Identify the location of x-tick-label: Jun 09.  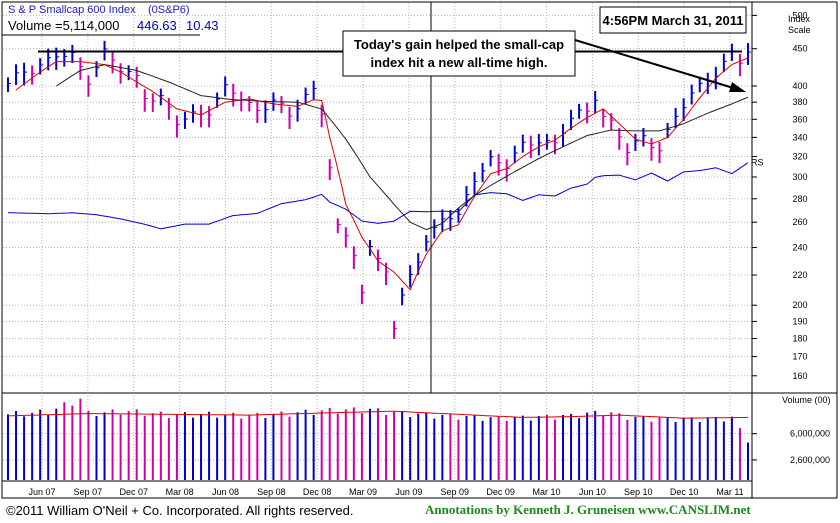
(408, 492).